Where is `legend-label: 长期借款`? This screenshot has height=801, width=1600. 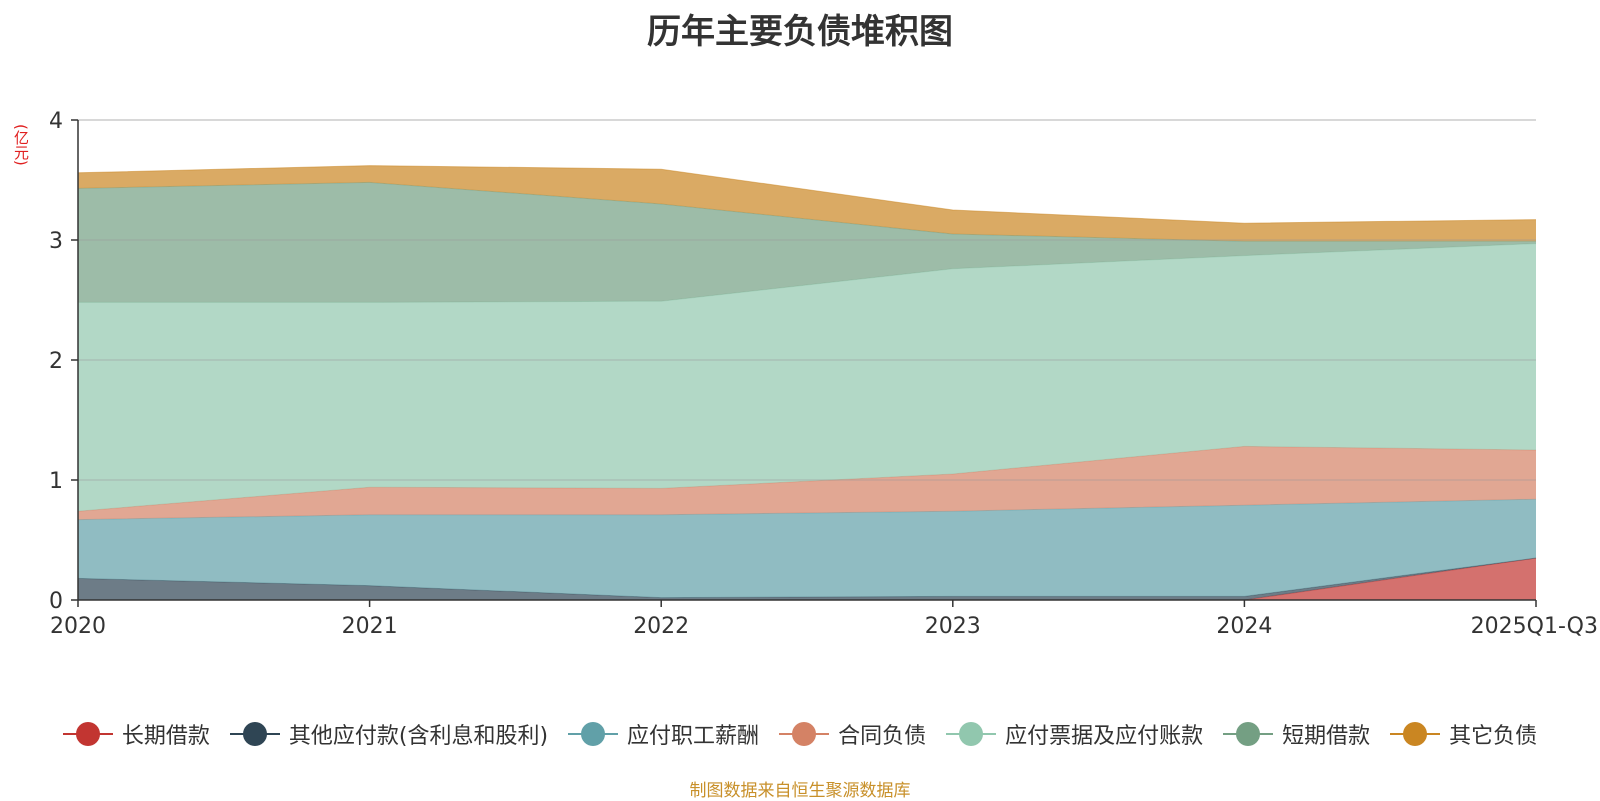 legend-label: 长期借款 is located at coordinates (165, 736).